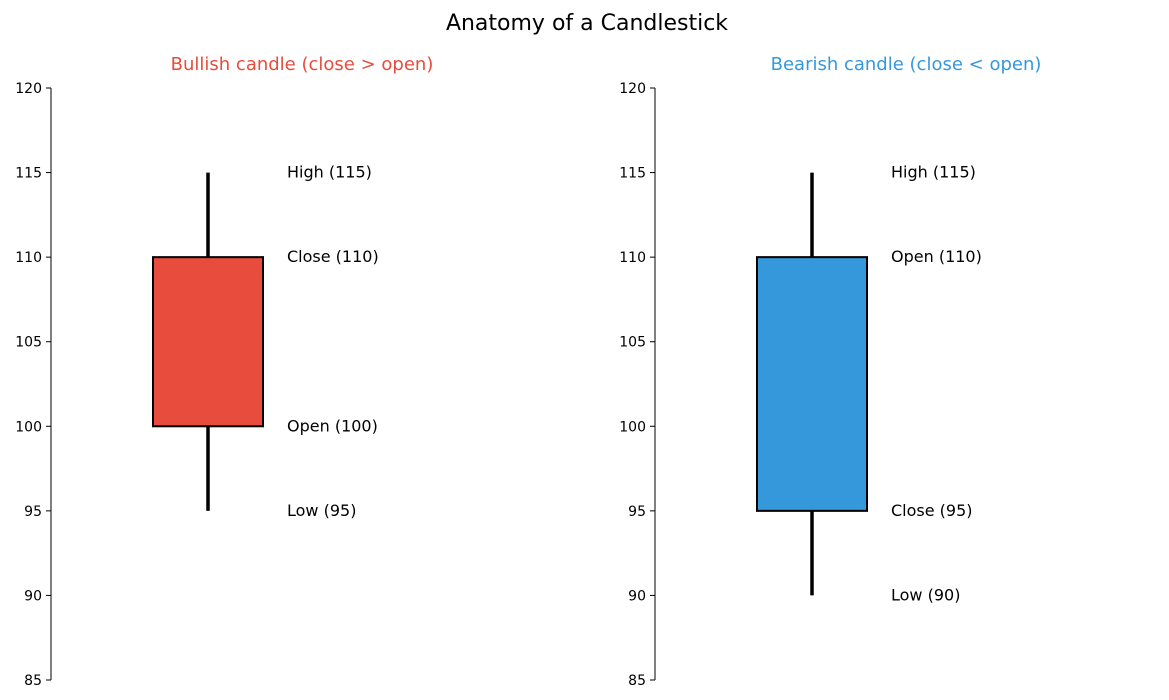 The height and width of the screenshot is (700, 1169). What do you see at coordinates (936, 256) in the screenshot?
I see `annotation-label: Open (110)` at bounding box center [936, 256].